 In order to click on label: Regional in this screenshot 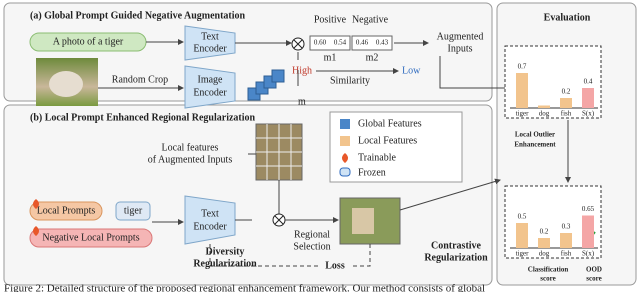, I will do `click(312, 234)`.